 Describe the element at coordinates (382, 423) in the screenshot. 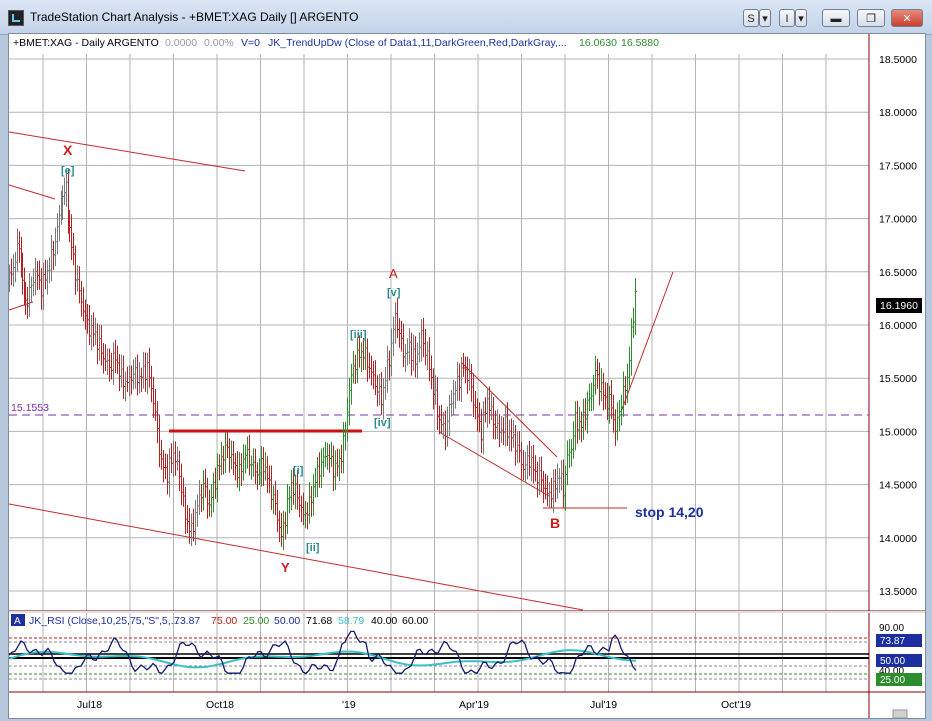

I see `wave-iv-label: [iv]` at that location.